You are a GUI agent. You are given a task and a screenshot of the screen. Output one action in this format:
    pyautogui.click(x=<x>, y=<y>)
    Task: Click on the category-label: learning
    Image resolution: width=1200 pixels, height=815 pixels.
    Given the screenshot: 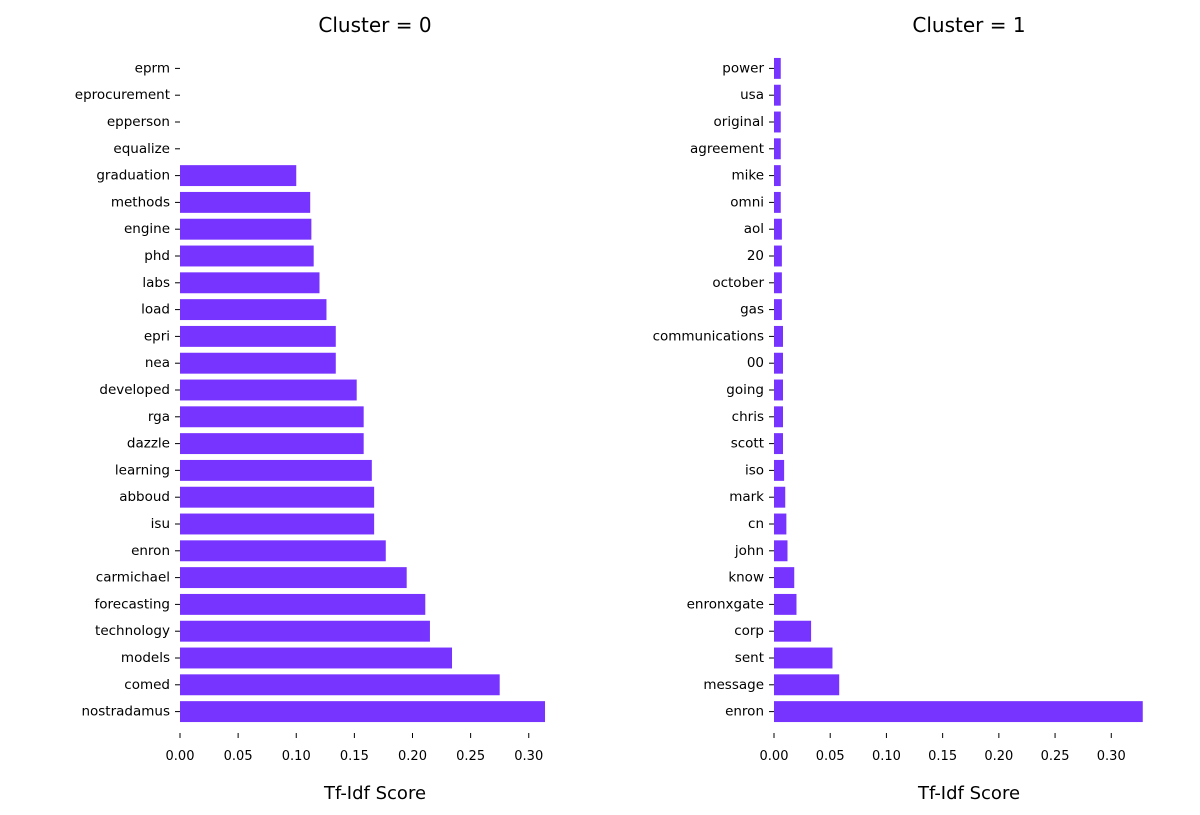 What is the action you would take?
    pyautogui.click(x=142, y=470)
    